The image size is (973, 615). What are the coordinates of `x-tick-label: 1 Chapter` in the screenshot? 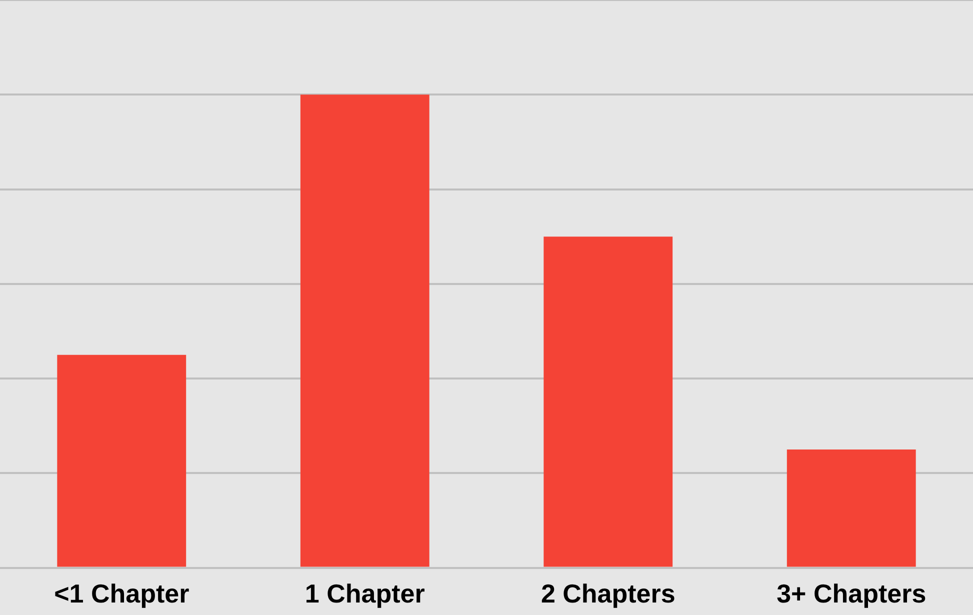 It's located at (364, 593).